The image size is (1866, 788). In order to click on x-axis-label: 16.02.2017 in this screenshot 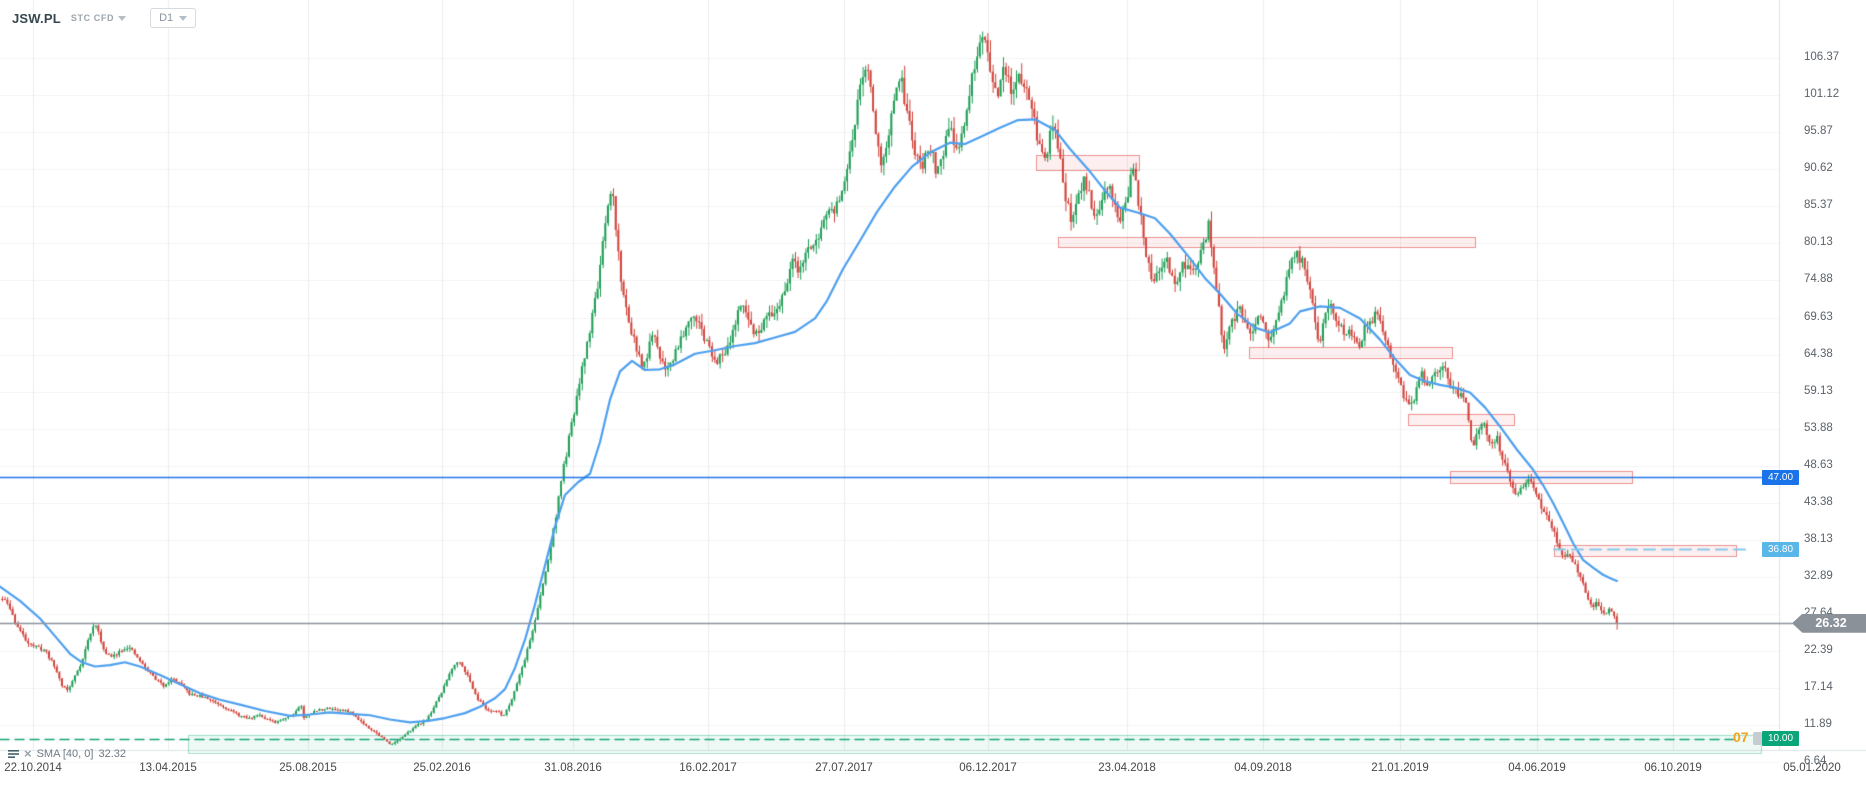, I will do `click(708, 768)`.